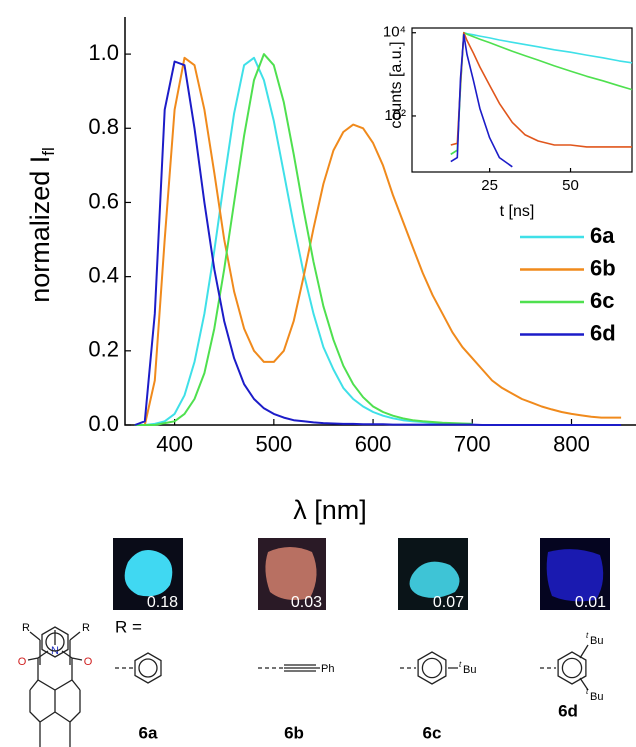 The height and width of the screenshot is (747, 636). I want to click on r-label: R =, so click(128, 626).